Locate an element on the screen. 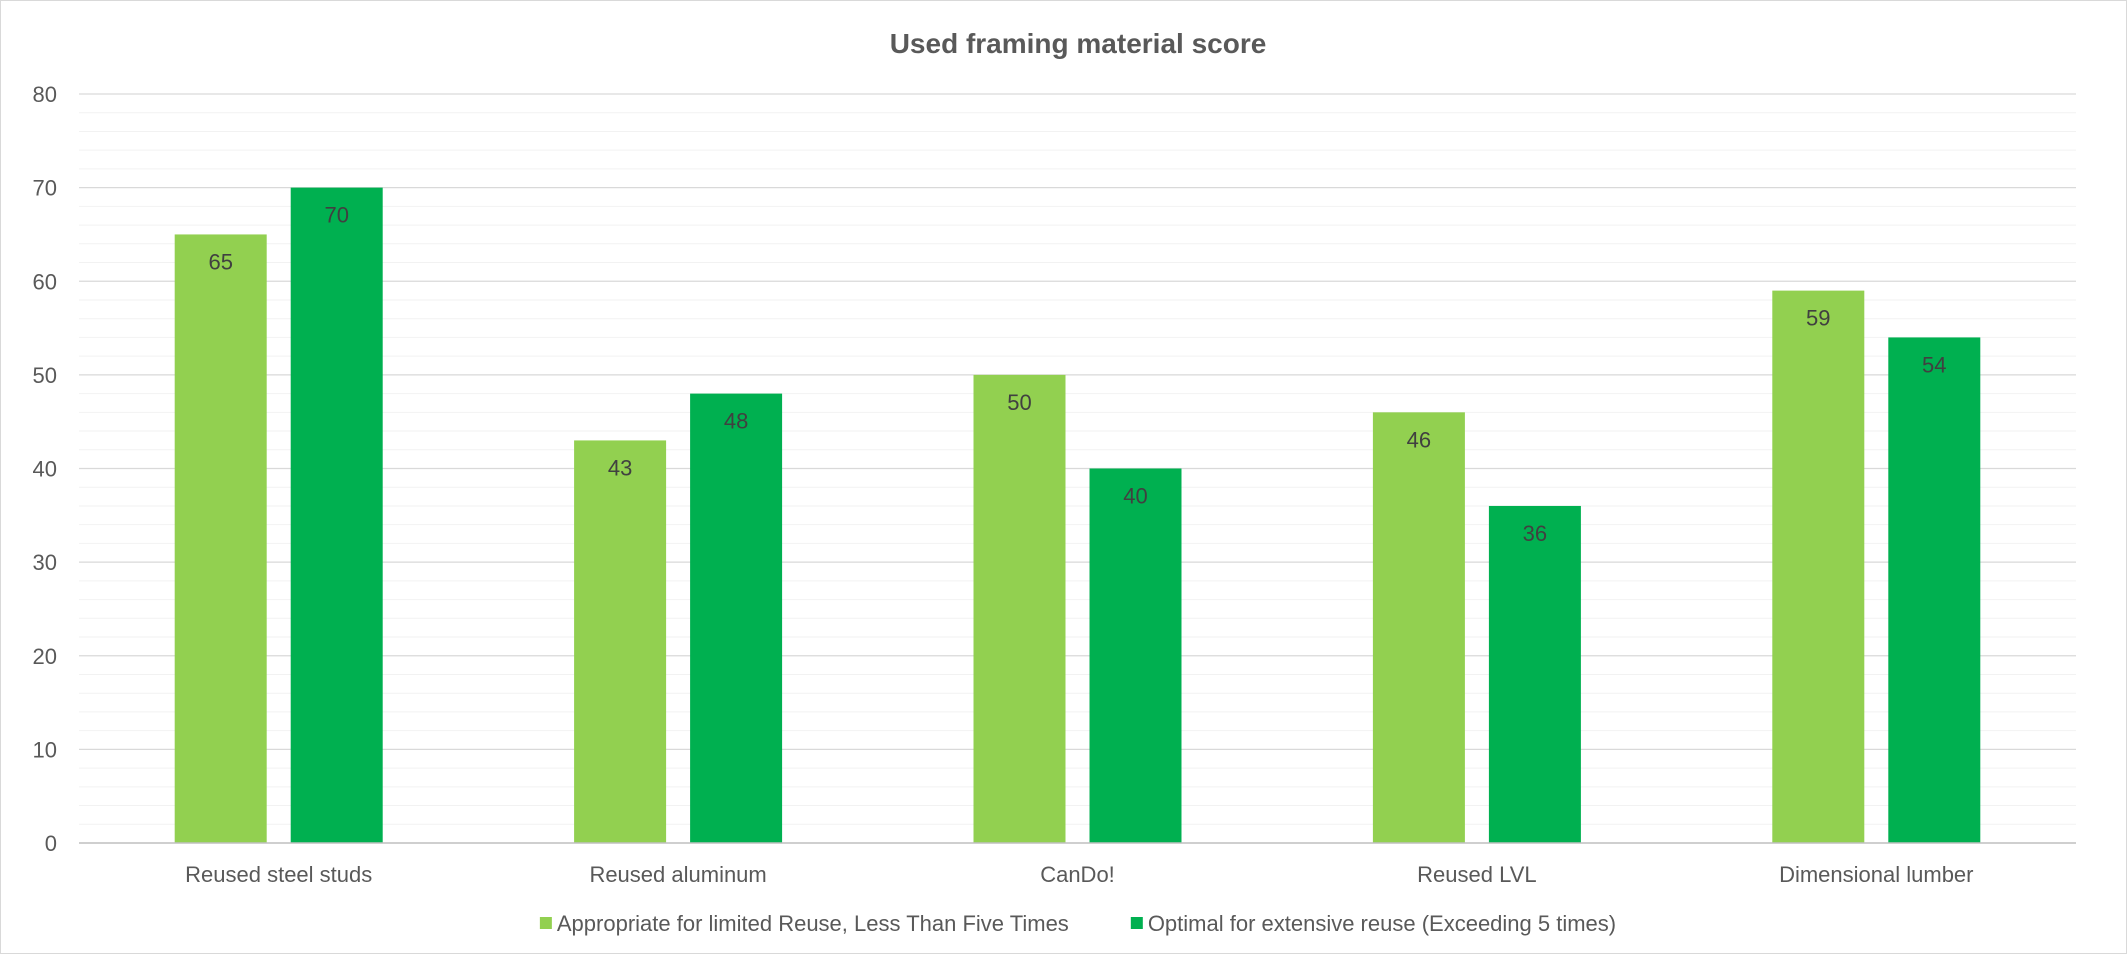 Image resolution: width=2128 pixels, height=956 pixels. data-label: 54 is located at coordinates (1934, 364).